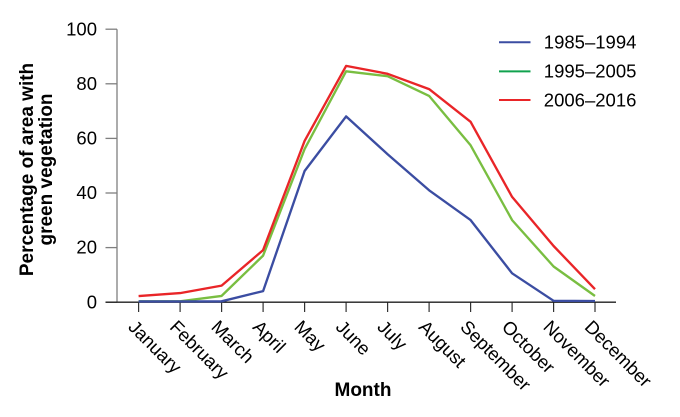  Describe the element at coordinates (86, 192) in the screenshot. I see `svg-text: 40` at that location.